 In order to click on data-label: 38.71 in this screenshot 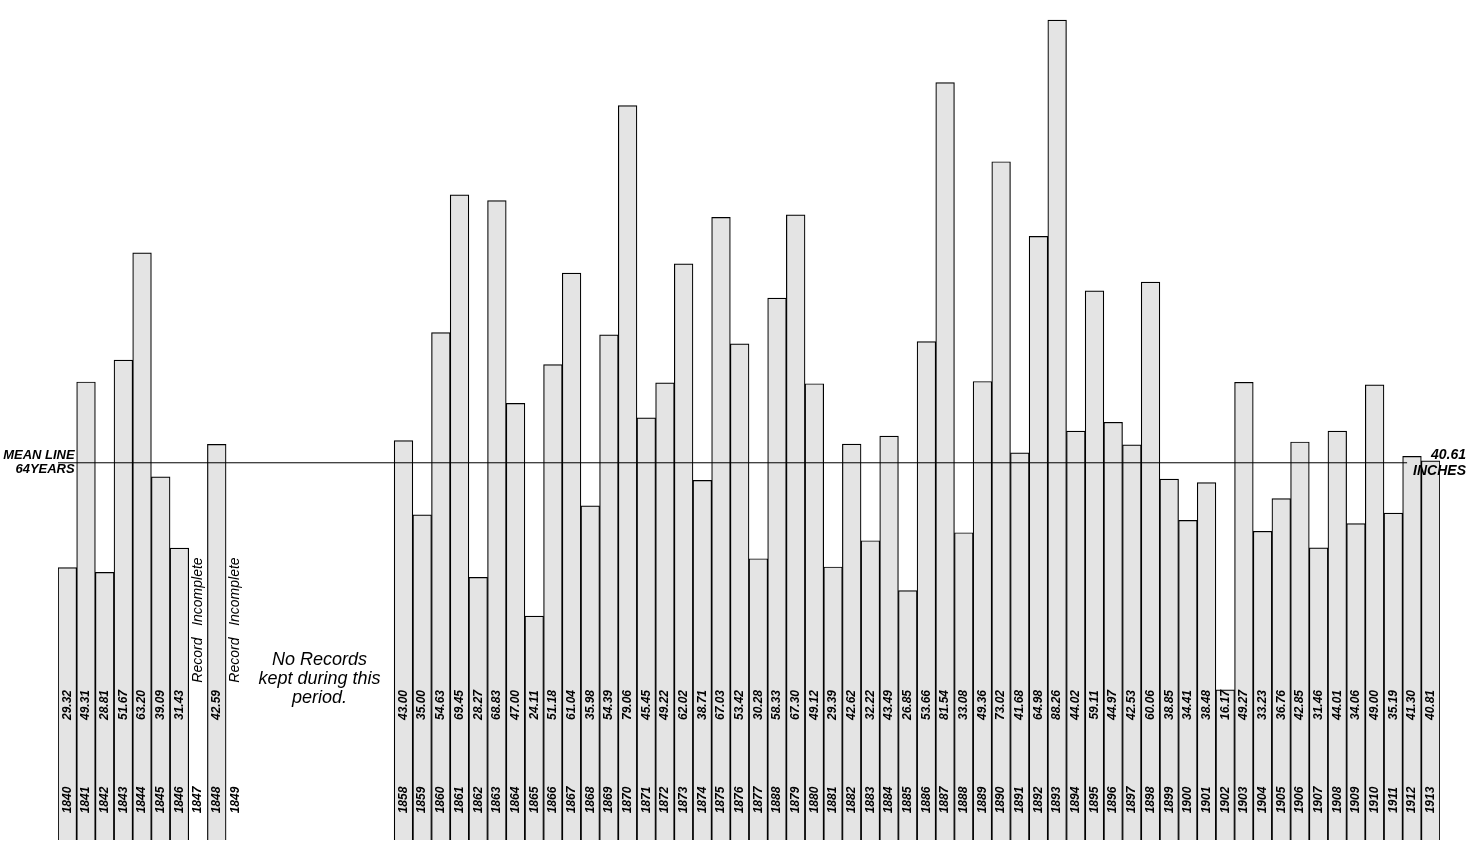, I will do `click(701, 705)`.